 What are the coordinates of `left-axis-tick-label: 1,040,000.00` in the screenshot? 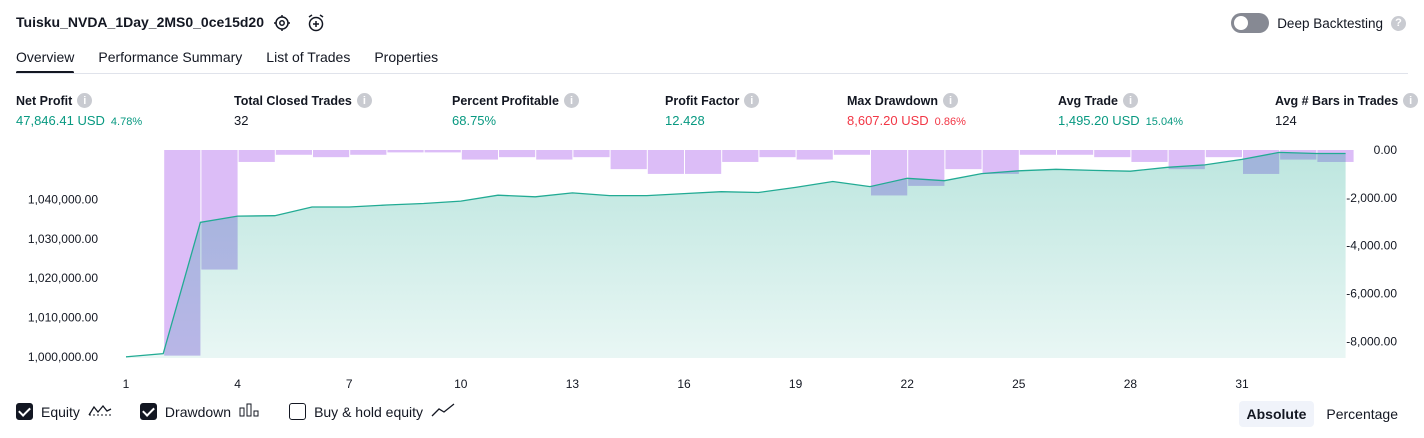 It's located at (63, 200).